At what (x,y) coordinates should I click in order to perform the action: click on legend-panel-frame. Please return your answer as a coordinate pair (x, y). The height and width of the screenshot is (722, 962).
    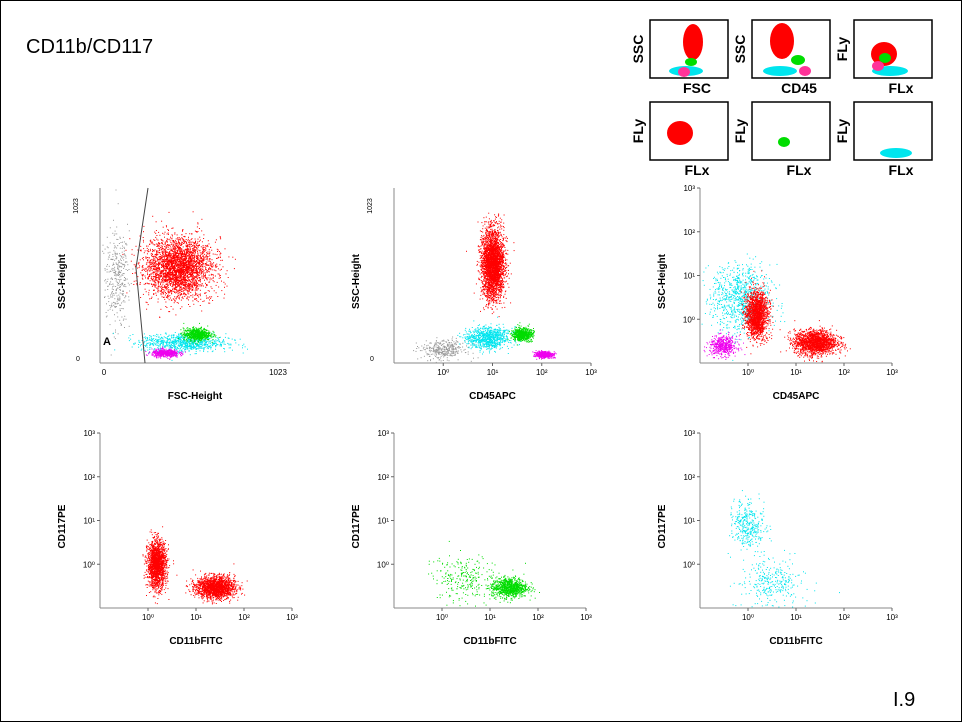
    Looking at the image, I should click on (791, 131).